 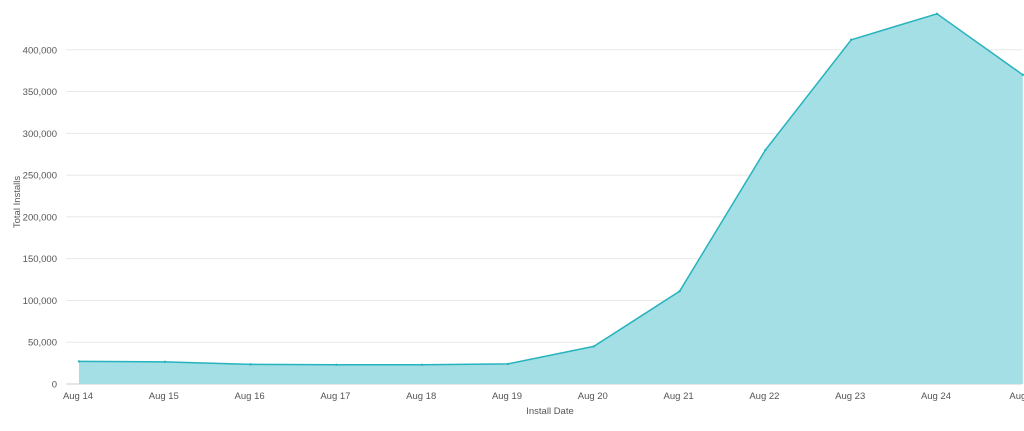 What do you see at coordinates (335, 396) in the screenshot?
I see `x-tick-label: Aug 17` at bounding box center [335, 396].